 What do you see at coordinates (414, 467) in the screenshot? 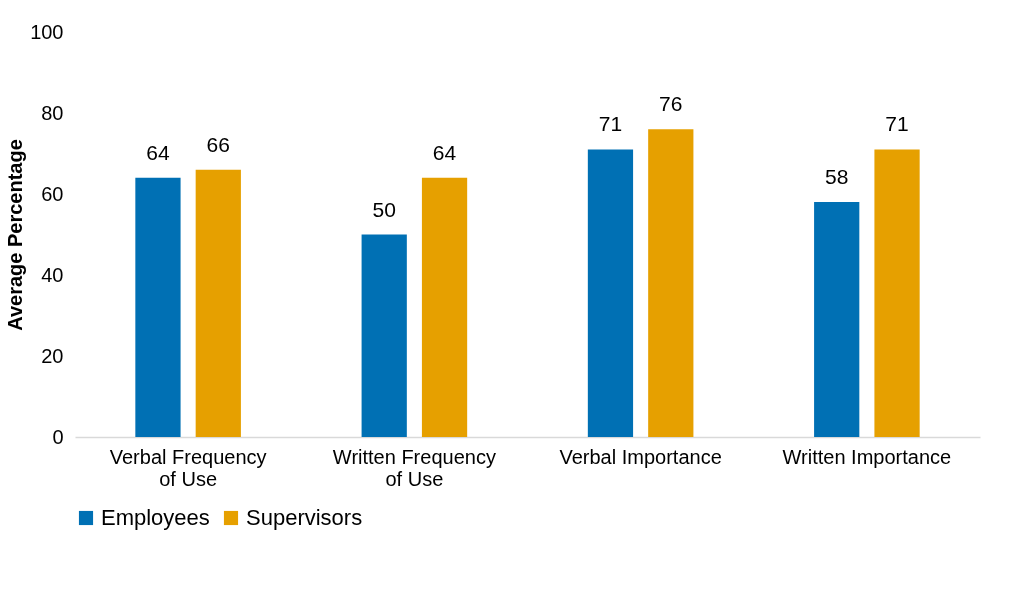
I see `x-tick-label: Written Frequency of Use` at bounding box center [414, 467].